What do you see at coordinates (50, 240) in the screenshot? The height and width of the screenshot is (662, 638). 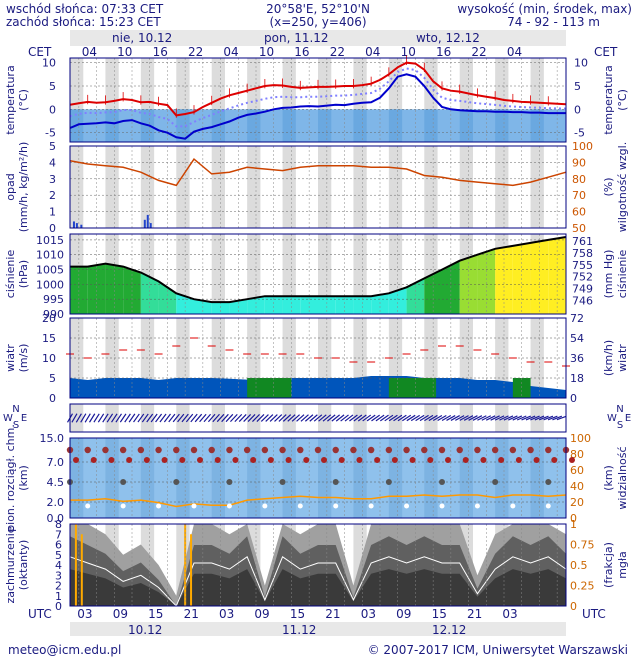 I see `press-left-tick: 1015` at bounding box center [50, 240].